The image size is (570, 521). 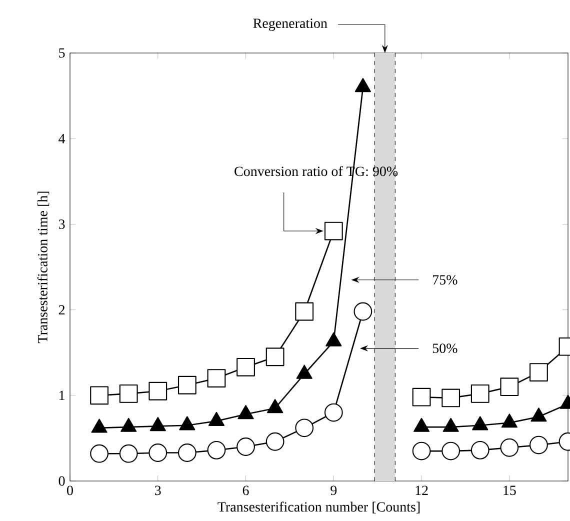 What do you see at coordinates (61, 481) in the screenshot?
I see `y-tick-label: 0` at bounding box center [61, 481].